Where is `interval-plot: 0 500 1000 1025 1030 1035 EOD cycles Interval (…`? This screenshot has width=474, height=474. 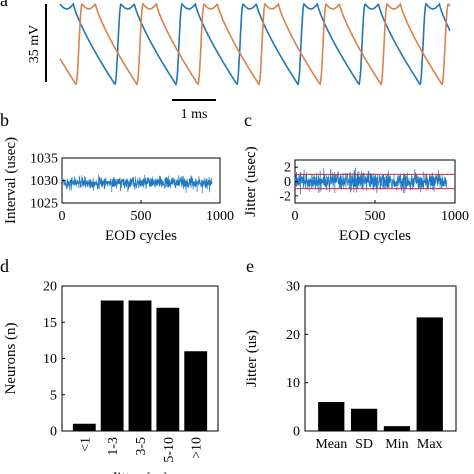
interval-plot: 0 500 1000 1025 1030 1035 EOD cycles Interval (… is located at coordinates (118, 190).